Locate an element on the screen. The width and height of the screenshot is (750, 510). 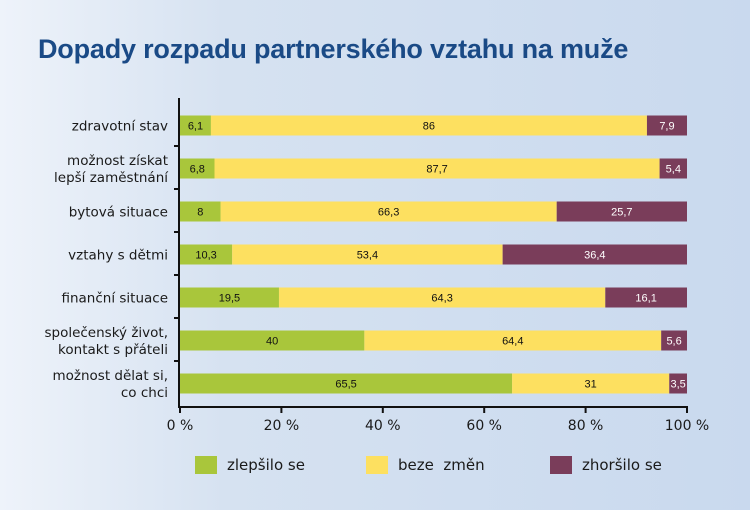
data-label: 64,3 is located at coordinates (441, 299).